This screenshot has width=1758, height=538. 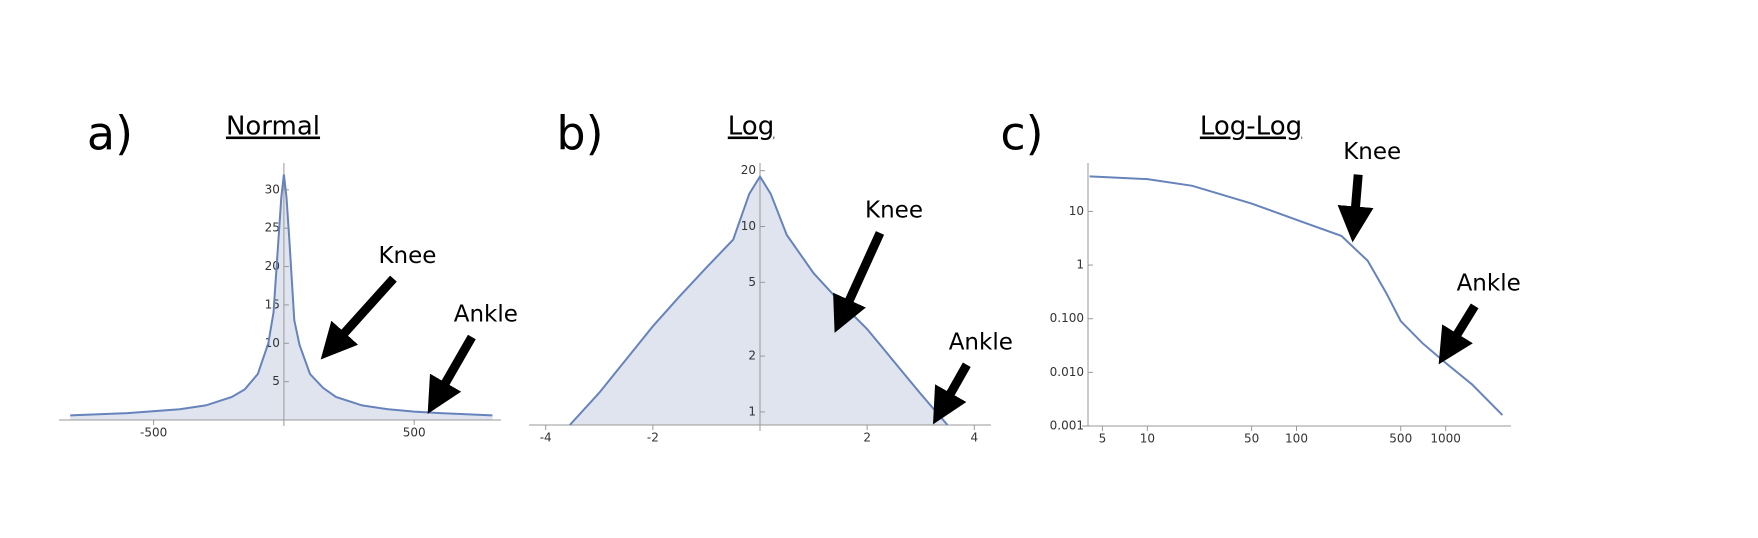 I want to click on x-tick-label: 100, so click(x=1296, y=439).